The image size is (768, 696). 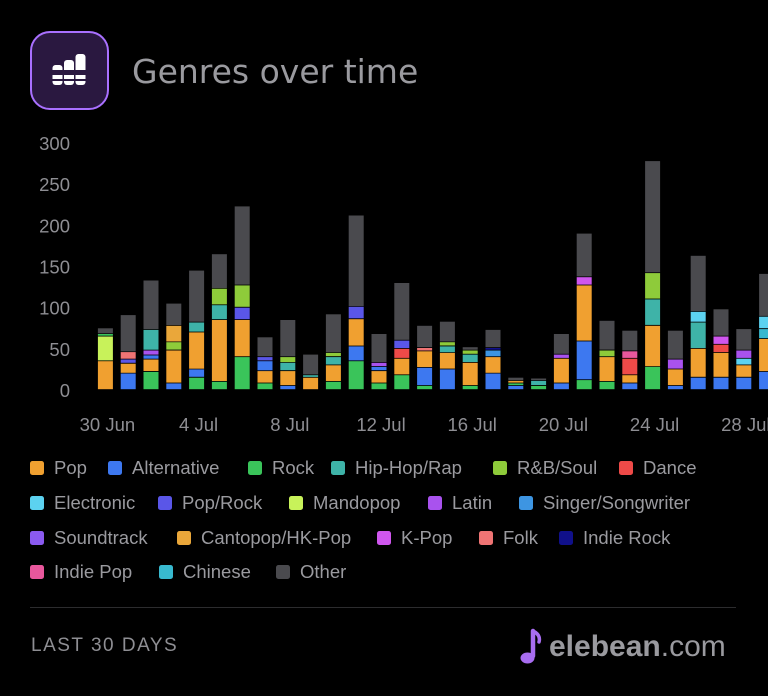 What do you see at coordinates (380, 424) in the screenshot?
I see `x-tick-label: 12 Jul` at bounding box center [380, 424].